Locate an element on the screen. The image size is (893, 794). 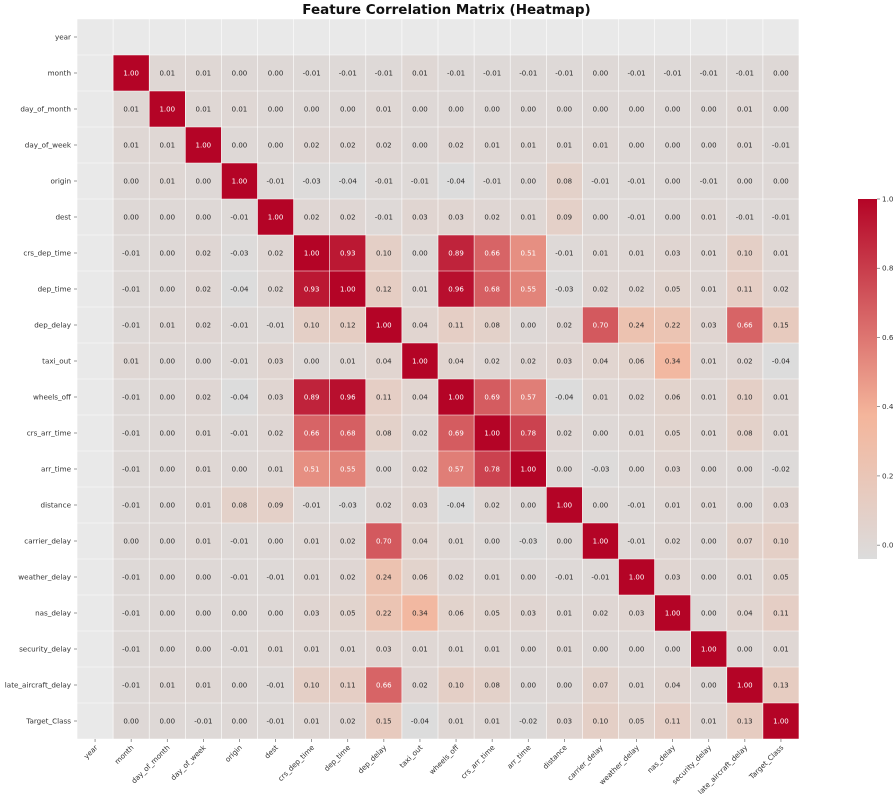
y-tick-label: distance is located at coordinates (56, 505).